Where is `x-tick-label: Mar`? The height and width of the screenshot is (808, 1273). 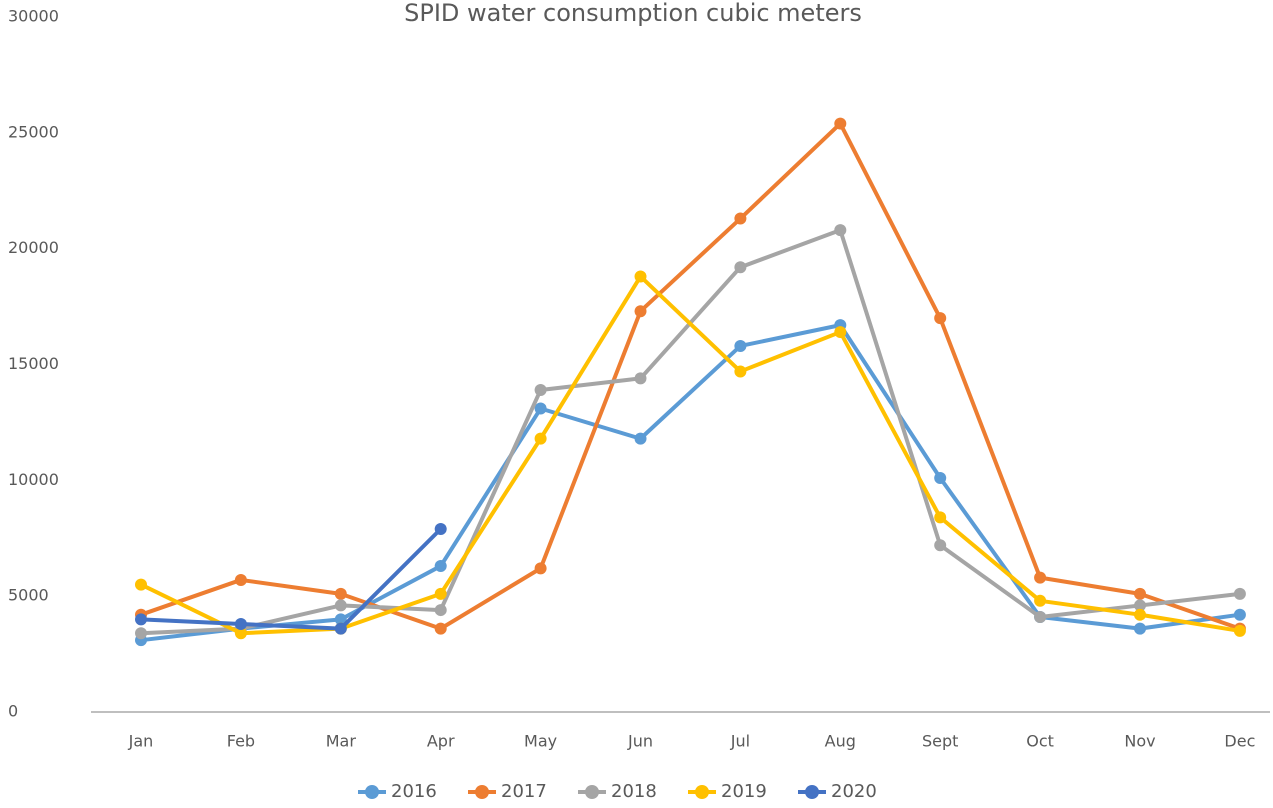 x-tick-label: Mar is located at coordinates (341, 741).